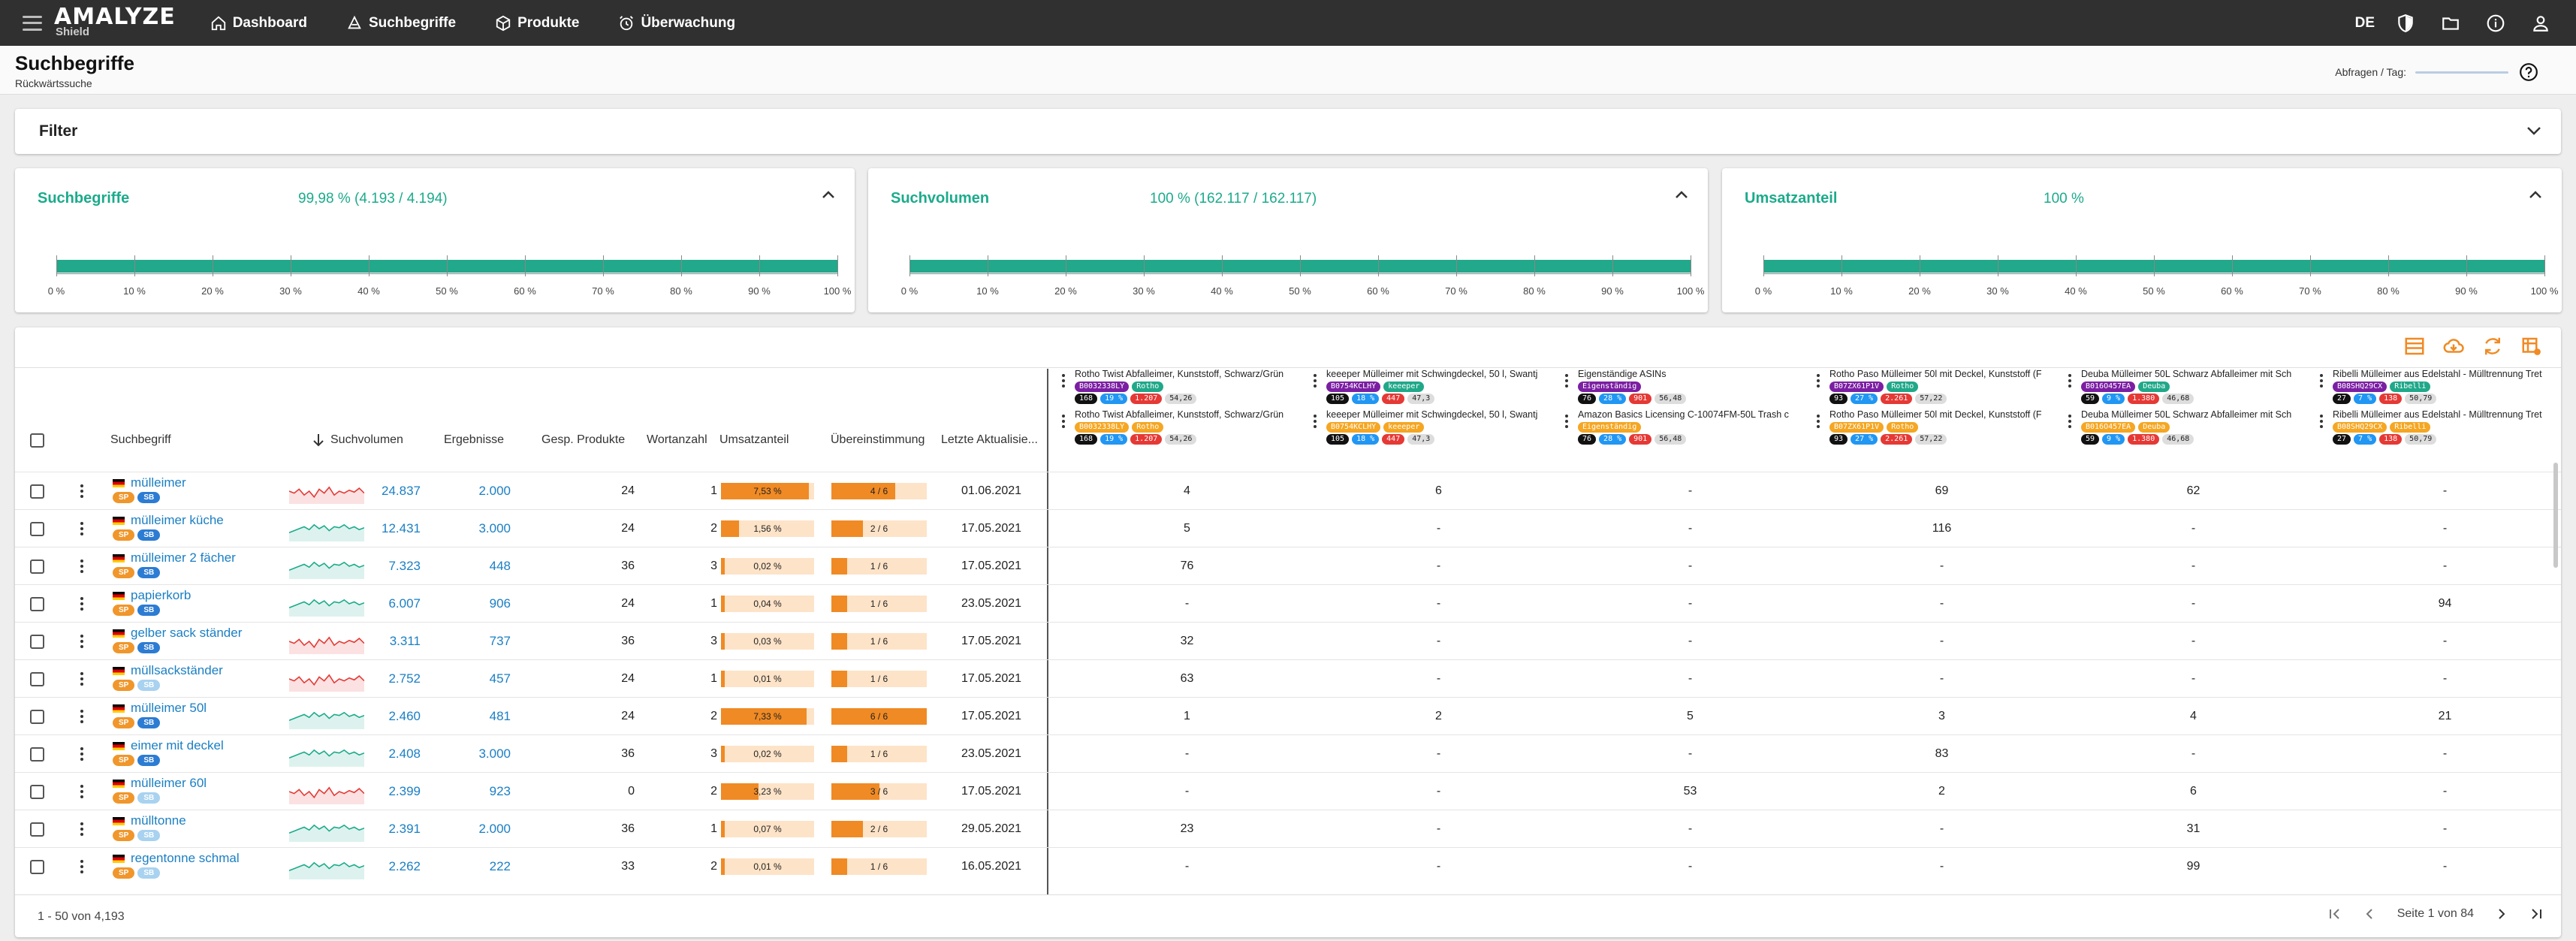  I want to click on asin-chip: B0754KCLHY, so click(1353, 387).